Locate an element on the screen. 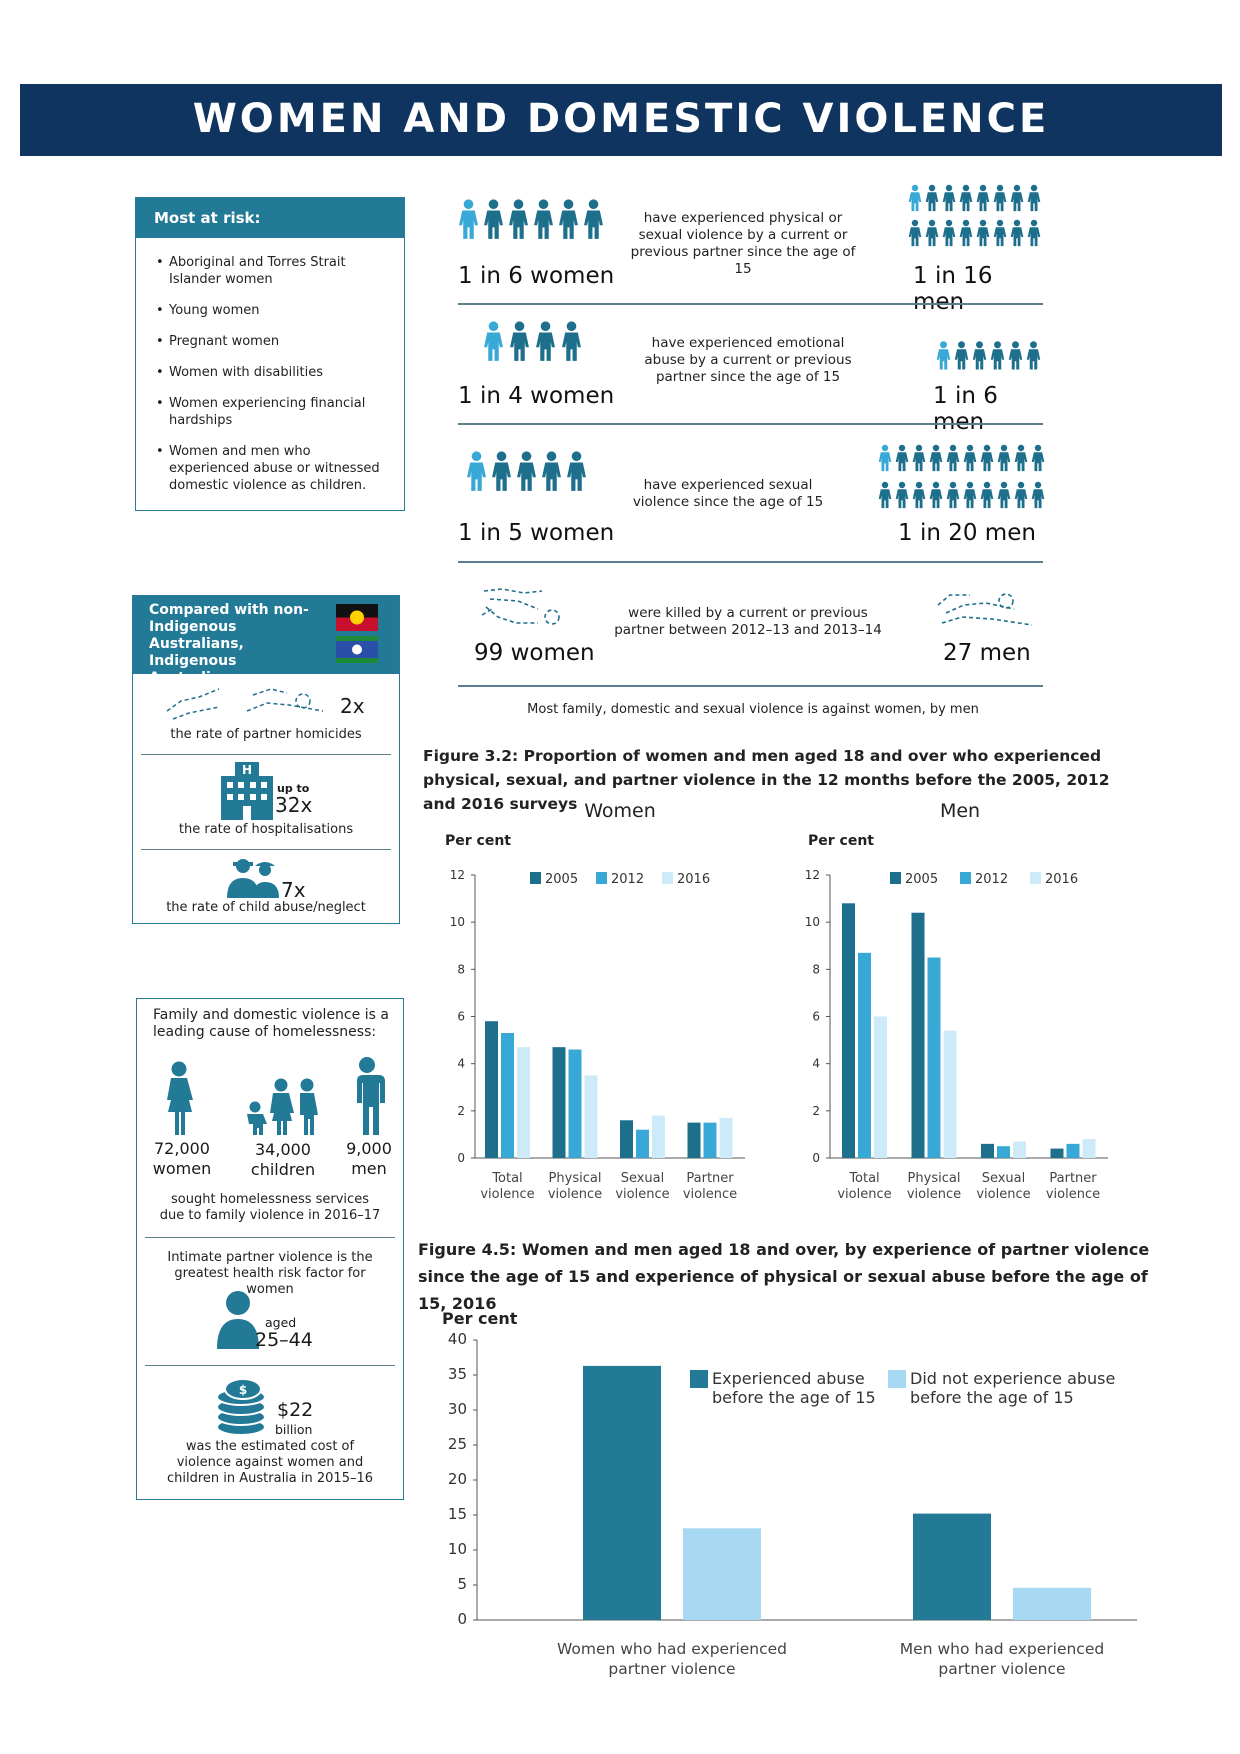 This screenshot has width=1240, height=1754. legend-label: 2012 is located at coordinates (991, 879).